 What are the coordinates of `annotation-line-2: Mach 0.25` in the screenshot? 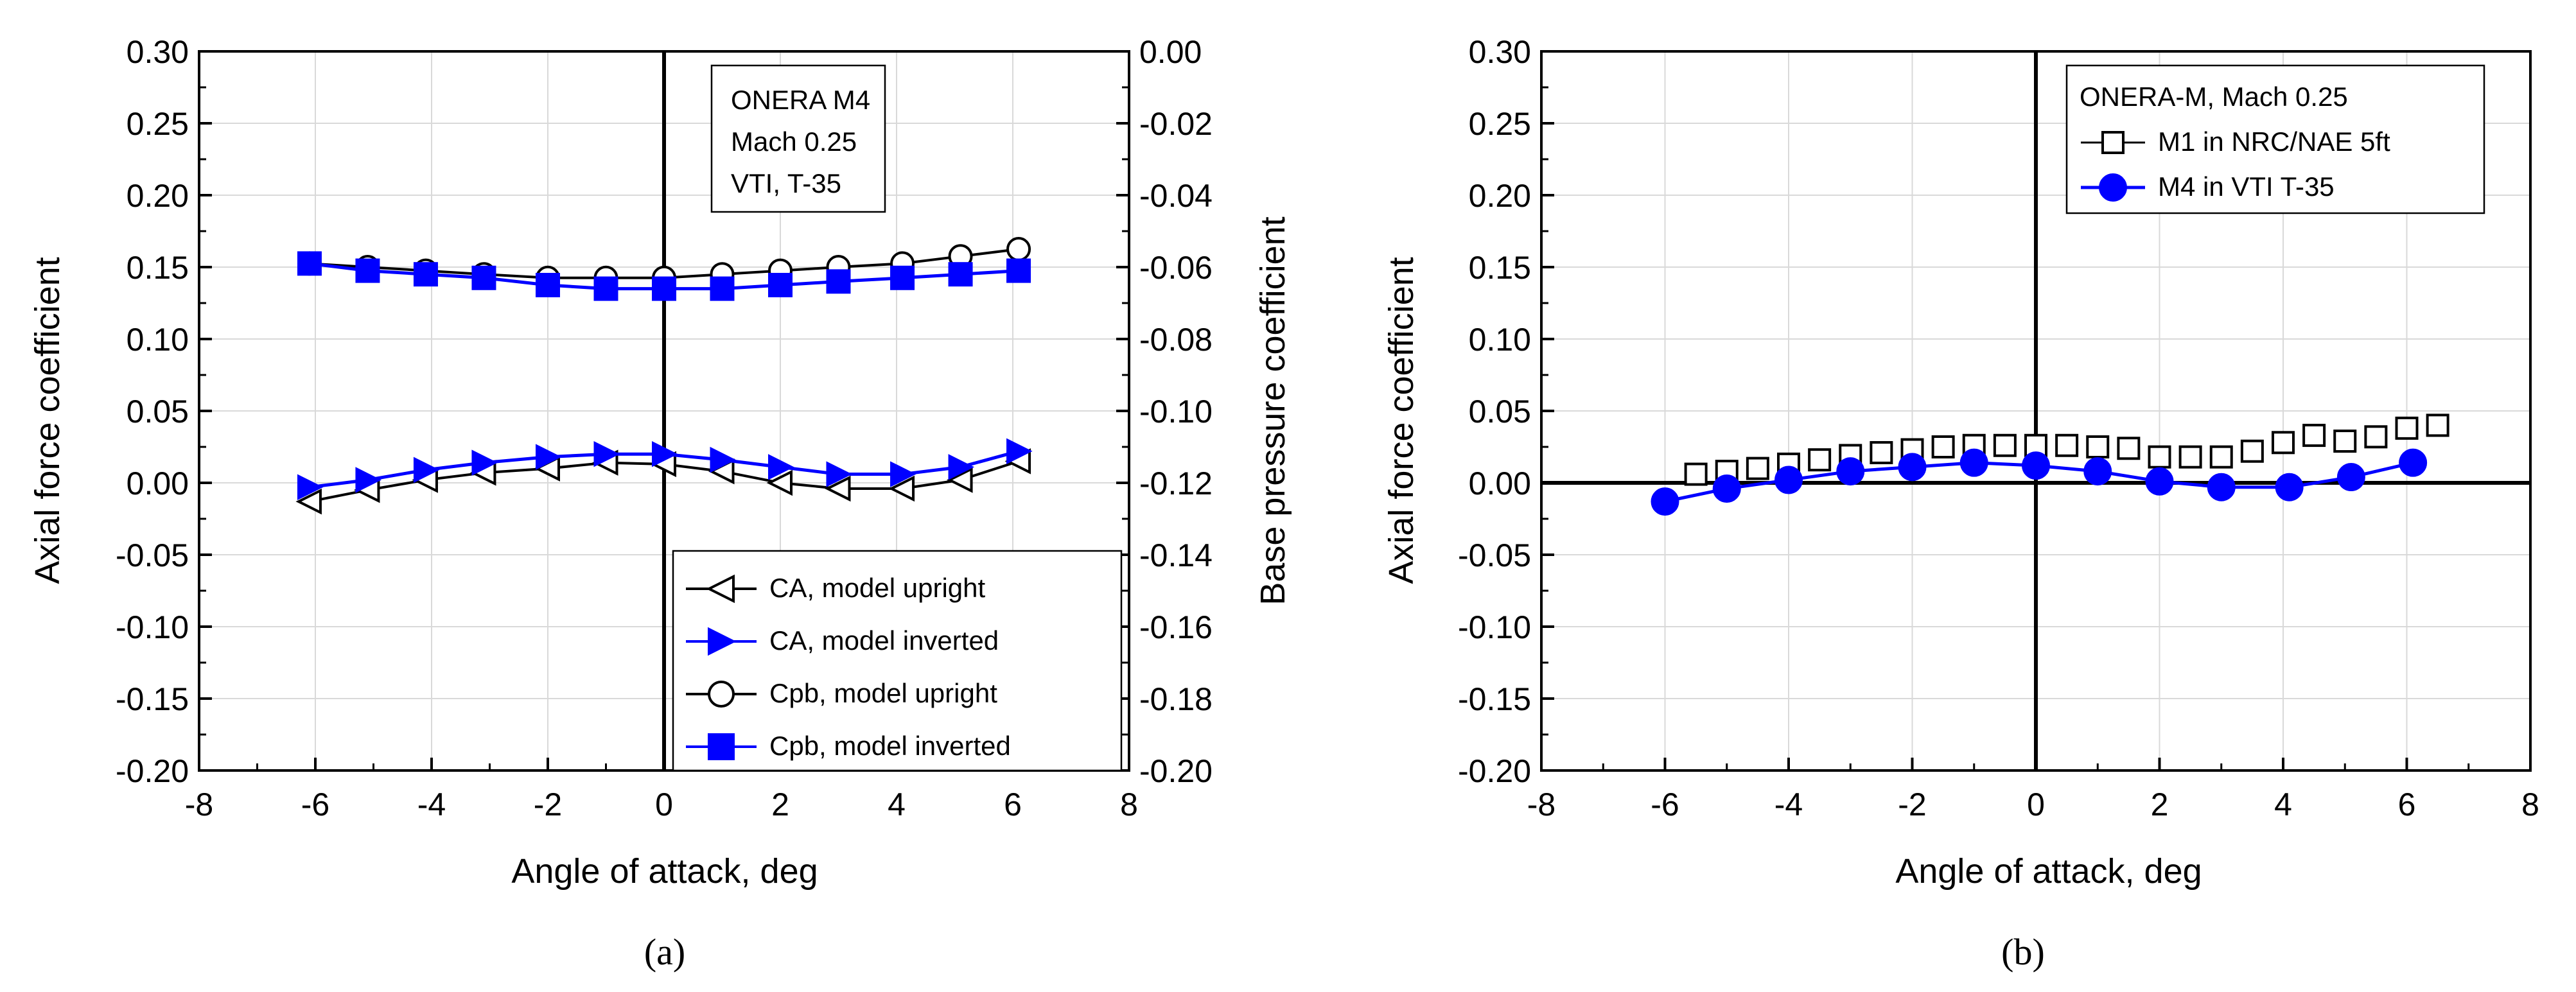 It's located at (794, 141).